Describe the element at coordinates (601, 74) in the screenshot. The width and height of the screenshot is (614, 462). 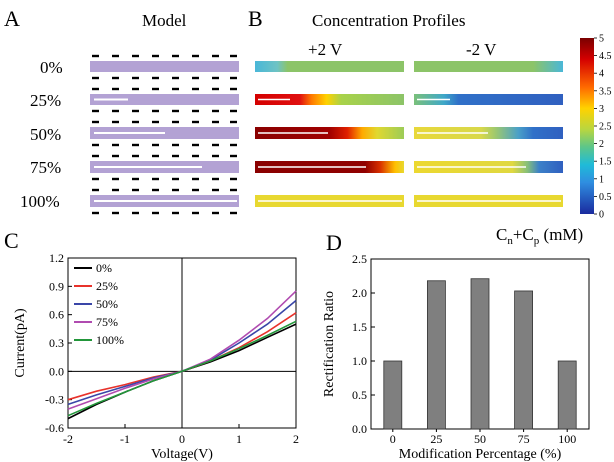
I see `colorbar-tick-label: 4` at that location.